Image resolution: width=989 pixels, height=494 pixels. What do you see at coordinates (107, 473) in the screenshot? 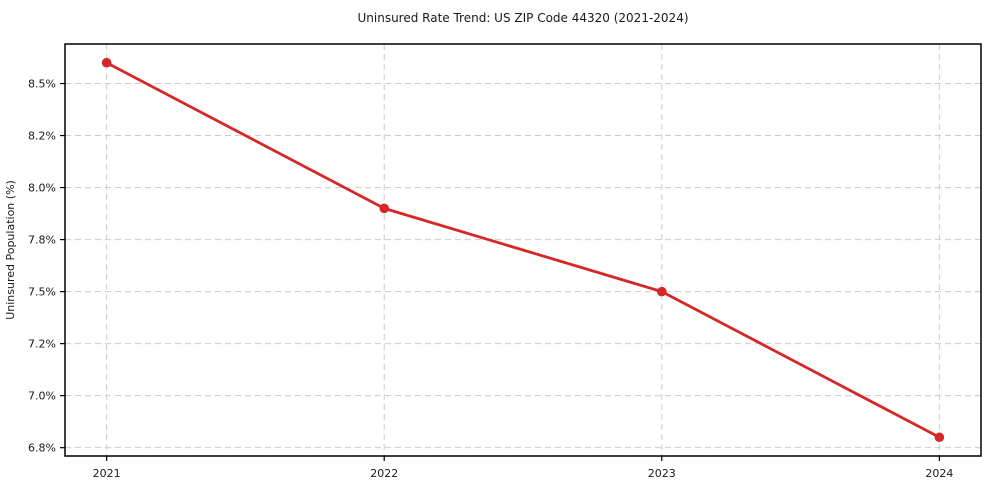
I see `x-tick-label: 2021` at bounding box center [107, 473].